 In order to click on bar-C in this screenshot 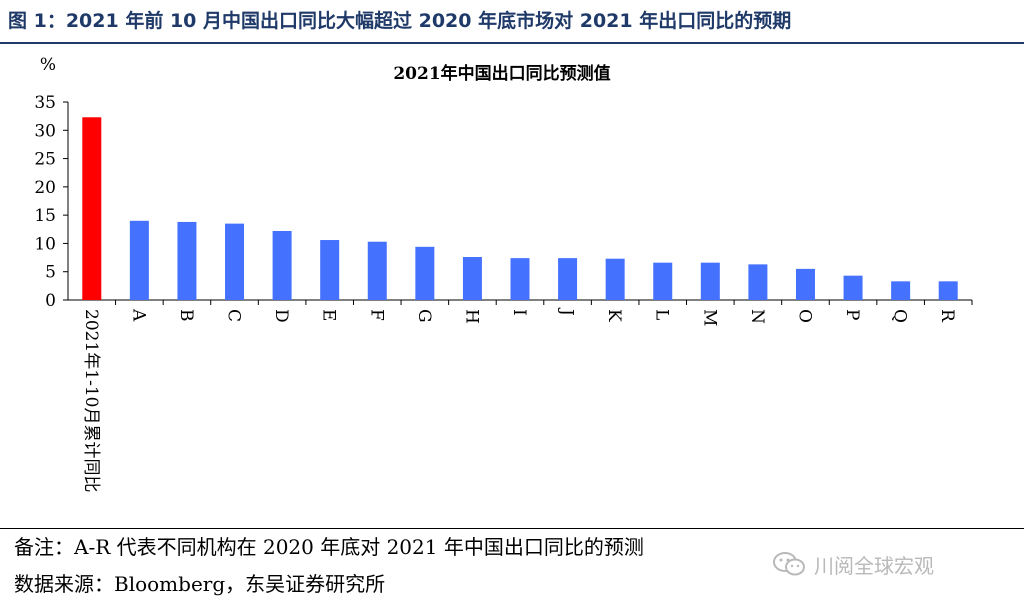, I will do `click(235, 261)`.